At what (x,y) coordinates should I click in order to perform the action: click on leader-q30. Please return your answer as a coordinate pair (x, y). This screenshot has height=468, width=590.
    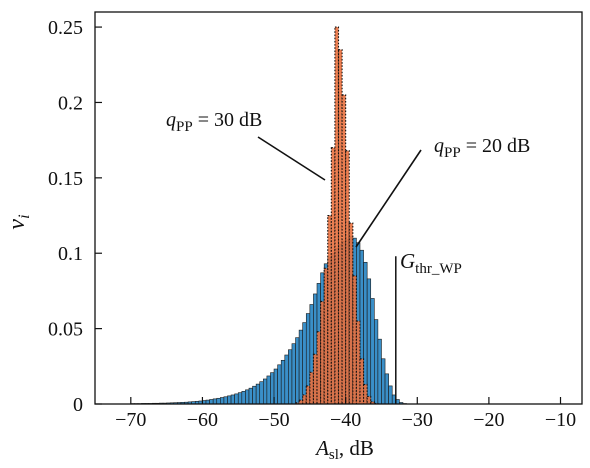
    Looking at the image, I should click on (291, 158).